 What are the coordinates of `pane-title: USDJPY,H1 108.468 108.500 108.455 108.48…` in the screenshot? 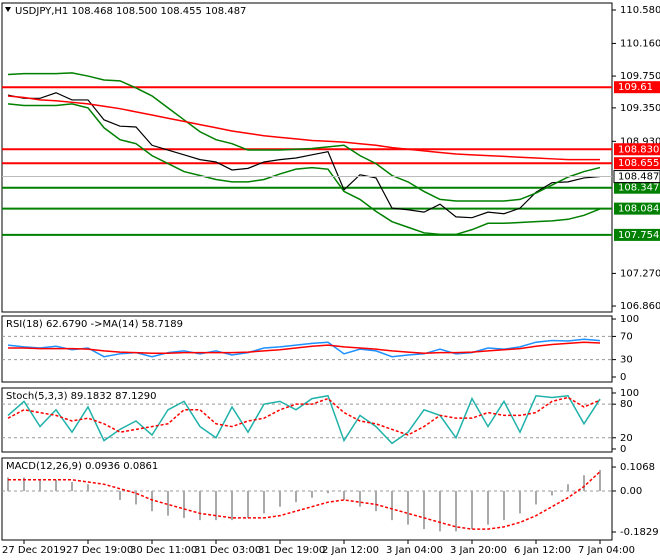 It's located at (130, 11).